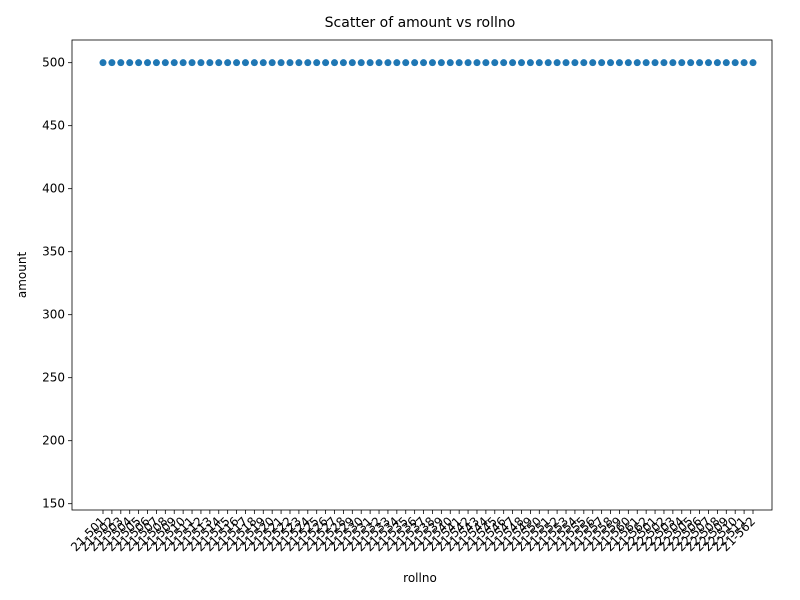  What do you see at coordinates (420, 578) in the screenshot?
I see `x-axis-label: rollno` at bounding box center [420, 578].